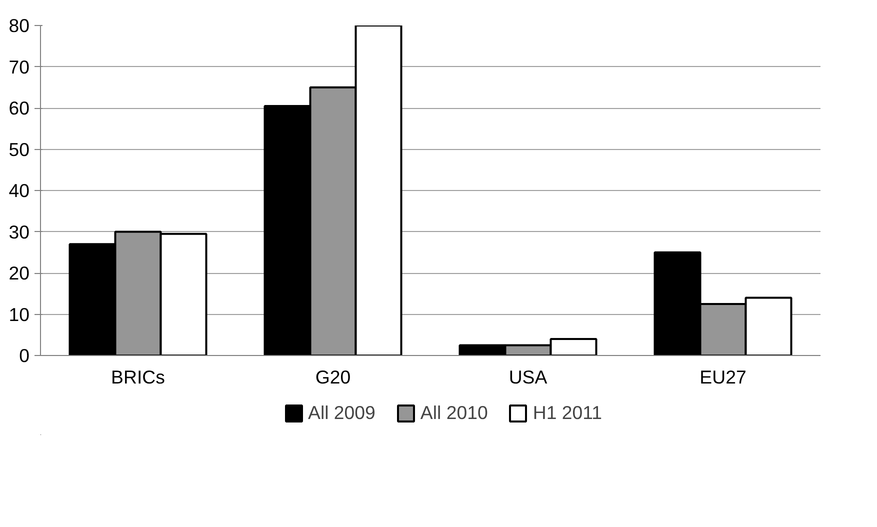 The image size is (877, 527). I want to click on y-tick-label: 10, so click(19, 314).